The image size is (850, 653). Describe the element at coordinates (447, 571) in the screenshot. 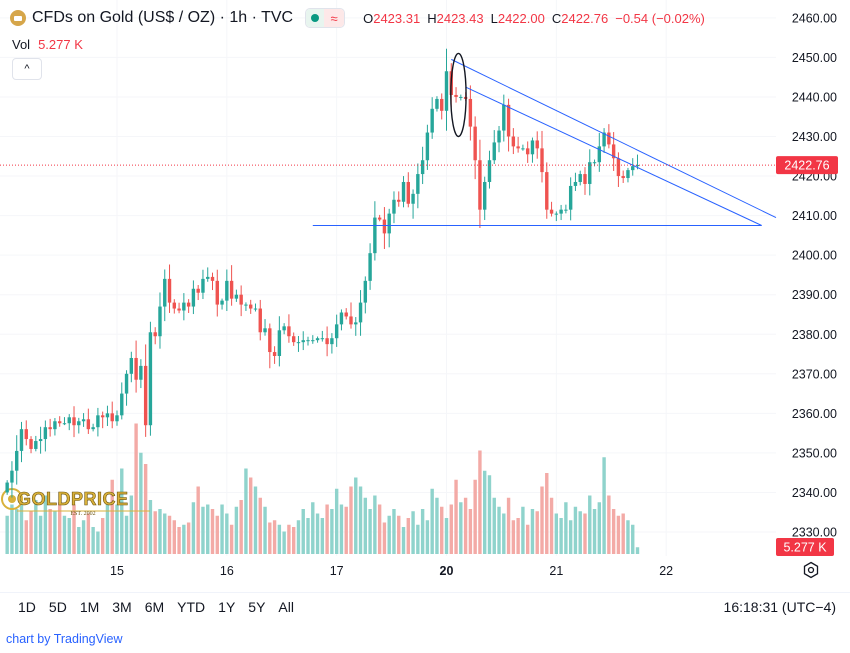

I see `time-tick-label: 20` at that location.